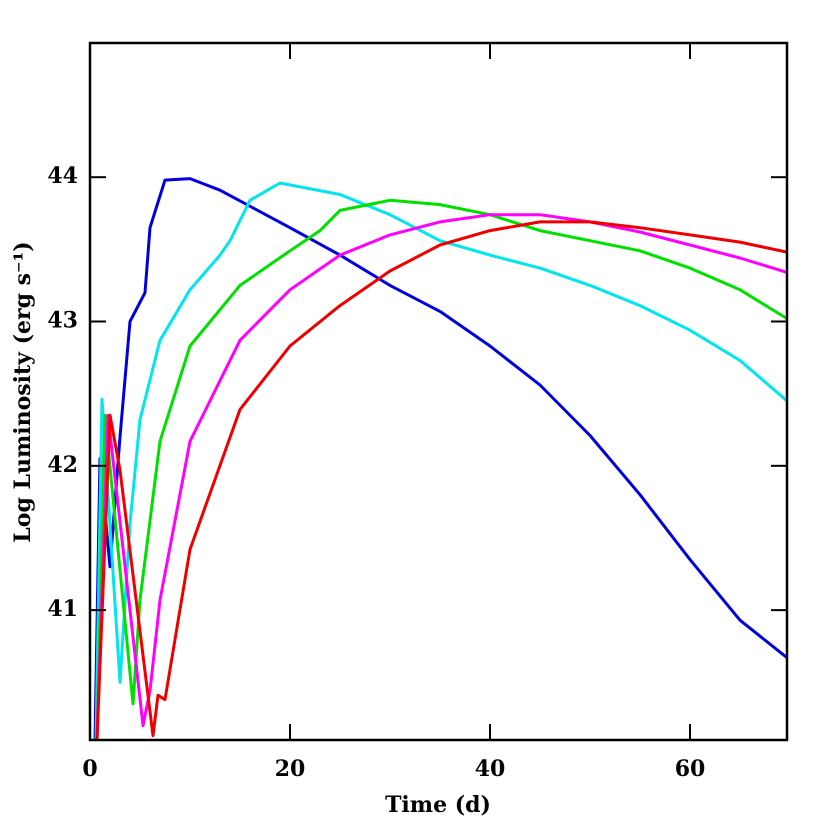 This screenshot has height=830, width=830. I want to click on y-tick-label: 41, so click(62, 609).